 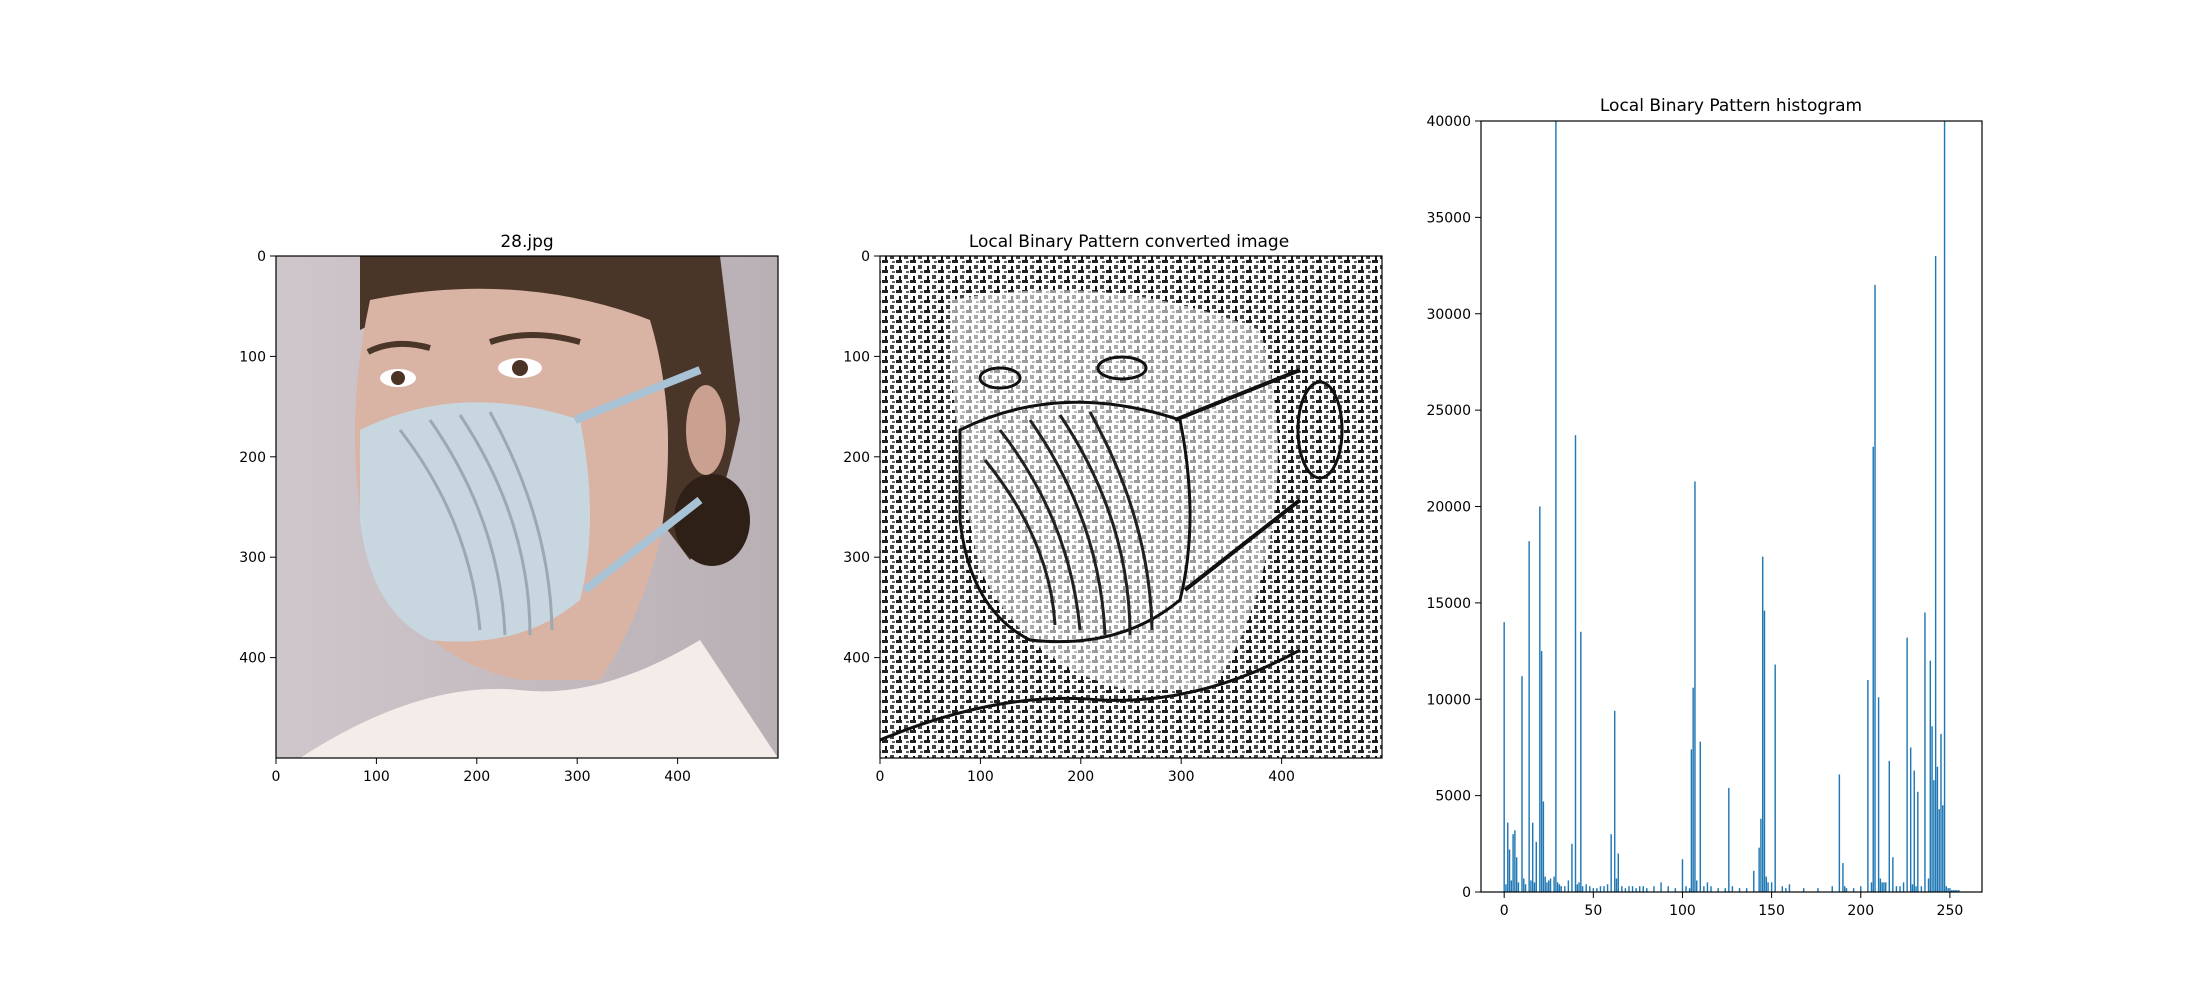 I want to click on x-tick-label: 50, so click(x=1593, y=911).